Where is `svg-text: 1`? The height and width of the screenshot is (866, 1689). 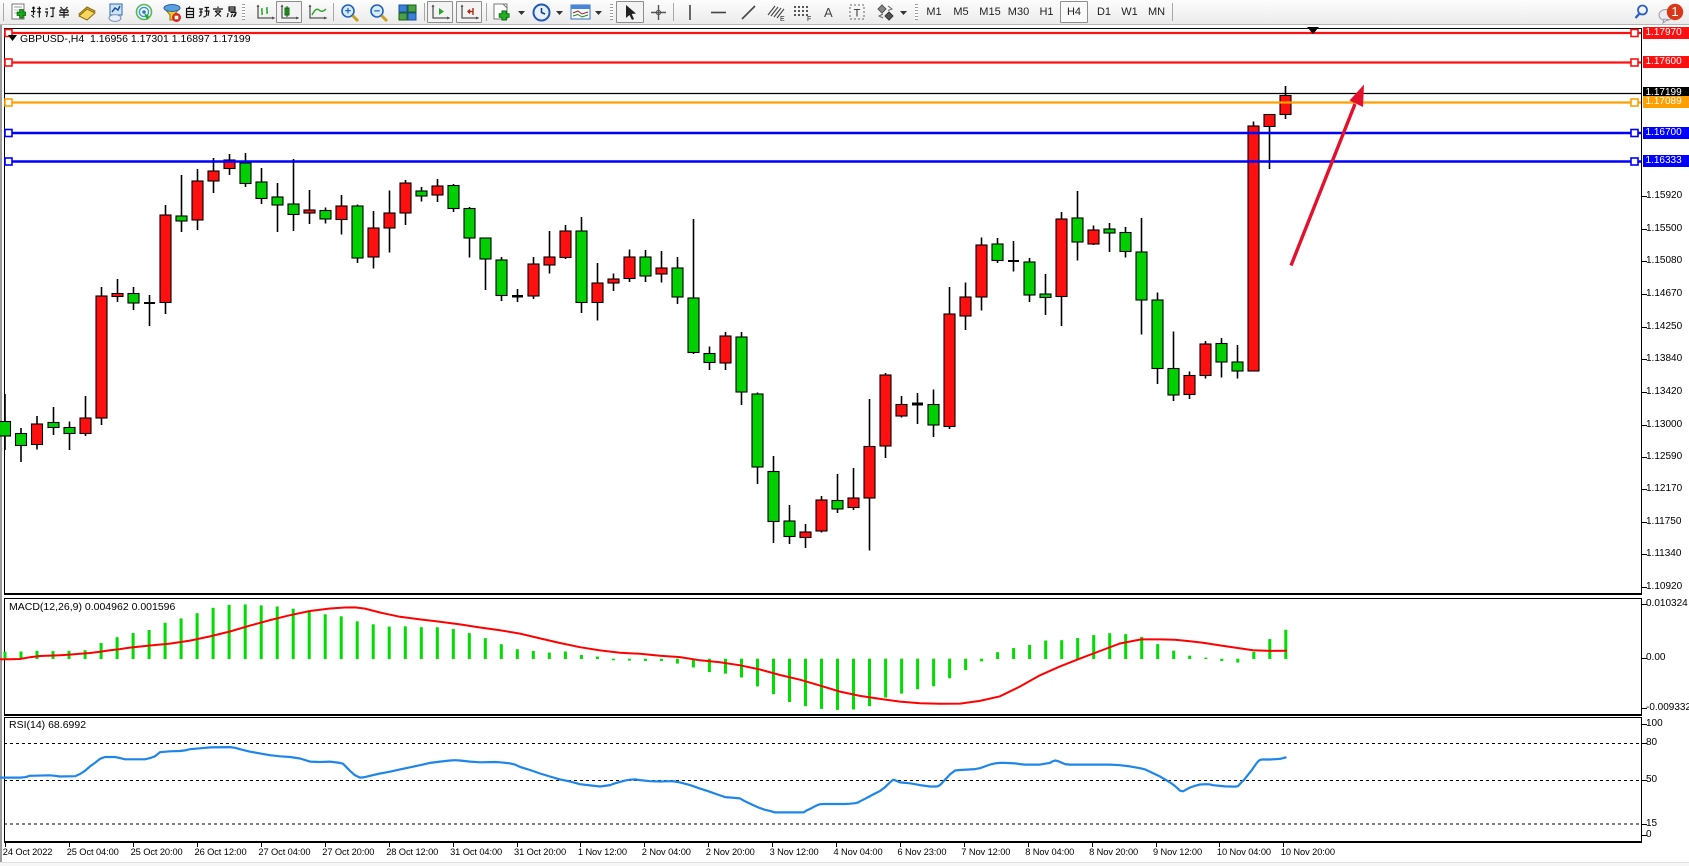 svg-text: 1 is located at coordinates (1674, 11).